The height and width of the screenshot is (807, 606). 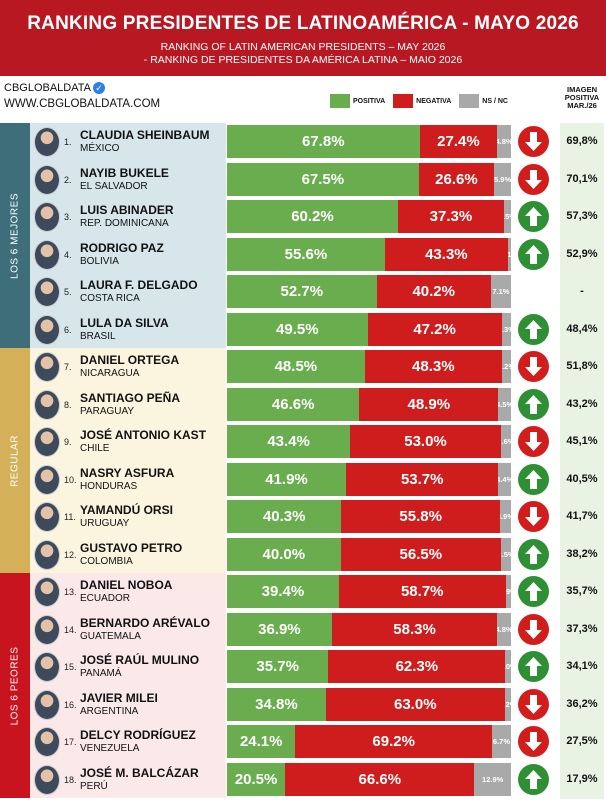 I want to click on bar-positive: 41.9%, so click(x=286, y=479).